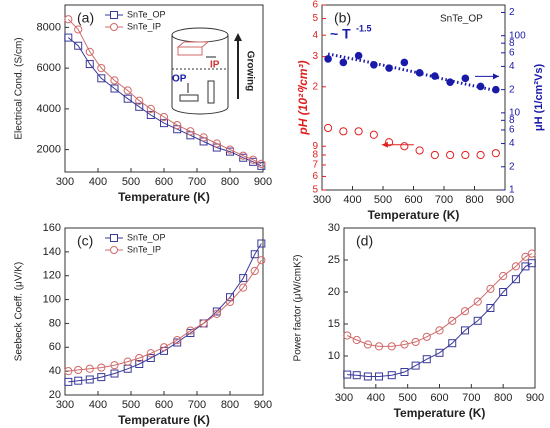  Describe the element at coordinates (515, 112) in the screenshot. I see `y2-tick-label: 10` at that location.